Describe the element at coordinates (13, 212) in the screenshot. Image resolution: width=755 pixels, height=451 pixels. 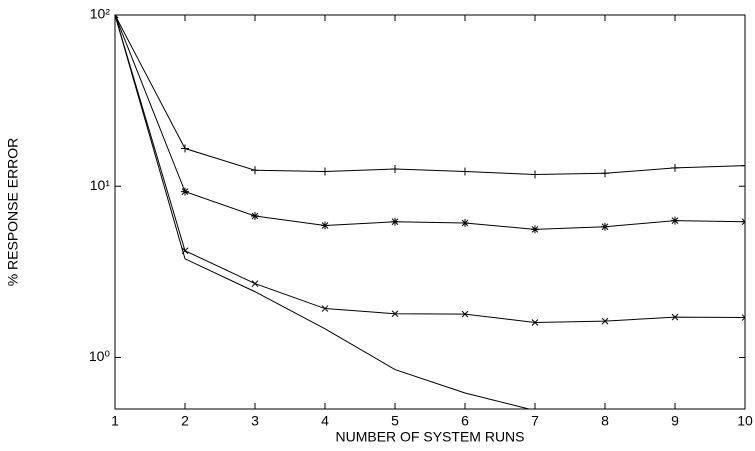
I see `y-axis-label: % RESPONSE ERROR` at that location.